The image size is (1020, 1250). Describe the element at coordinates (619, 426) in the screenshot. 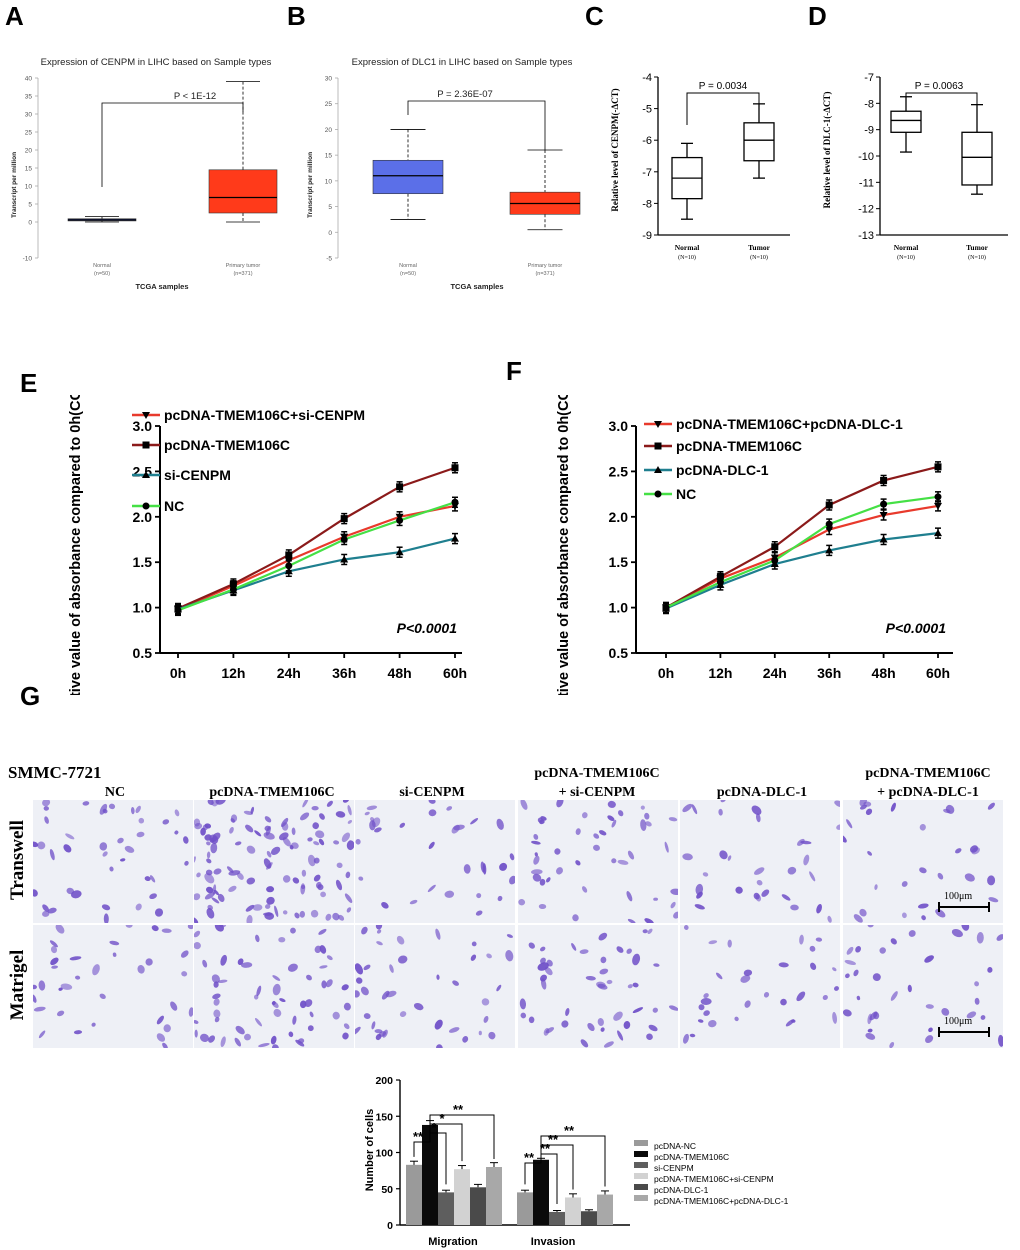

I see `cck-y-tick-label: 3.0` at that location.